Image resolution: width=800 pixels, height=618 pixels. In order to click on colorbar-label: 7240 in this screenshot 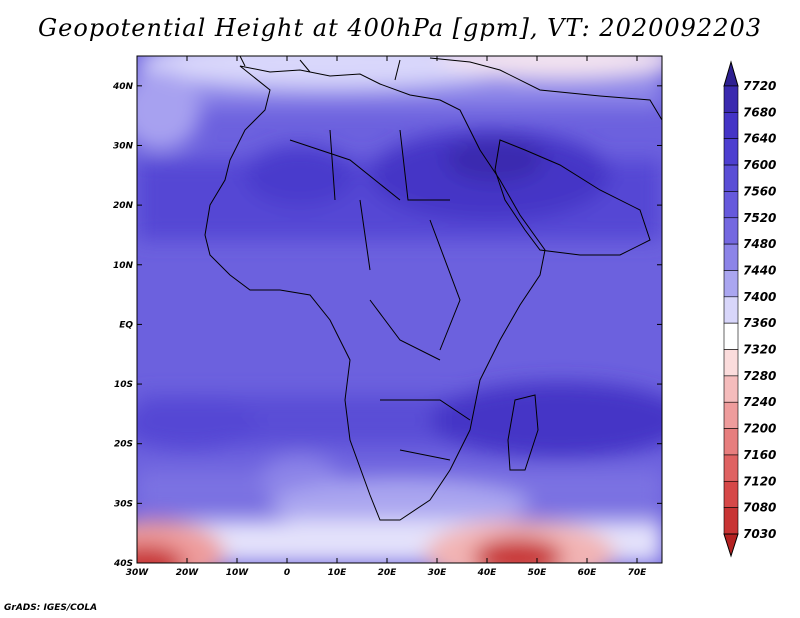, I will do `click(759, 402)`.